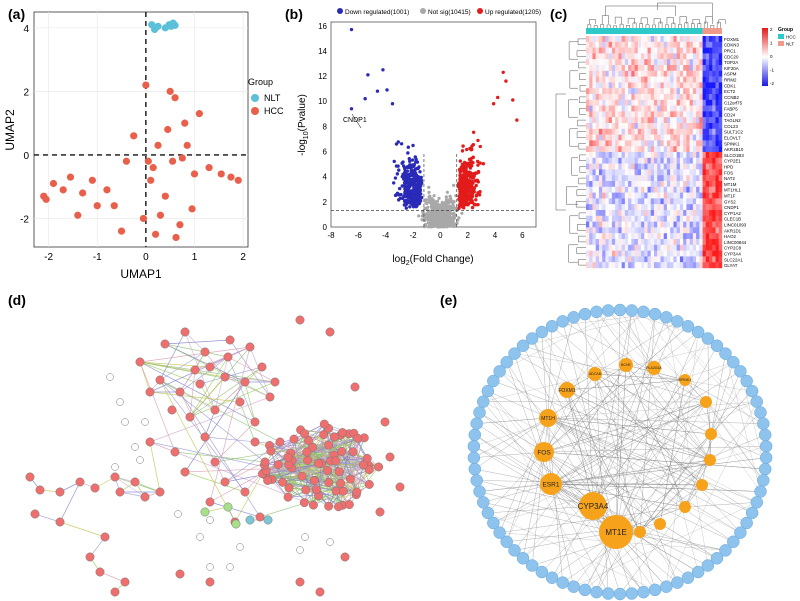  What do you see at coordinates (702, 485) in the screenshot?
I see `hub-gene-node` at bounding box center [702, 485].